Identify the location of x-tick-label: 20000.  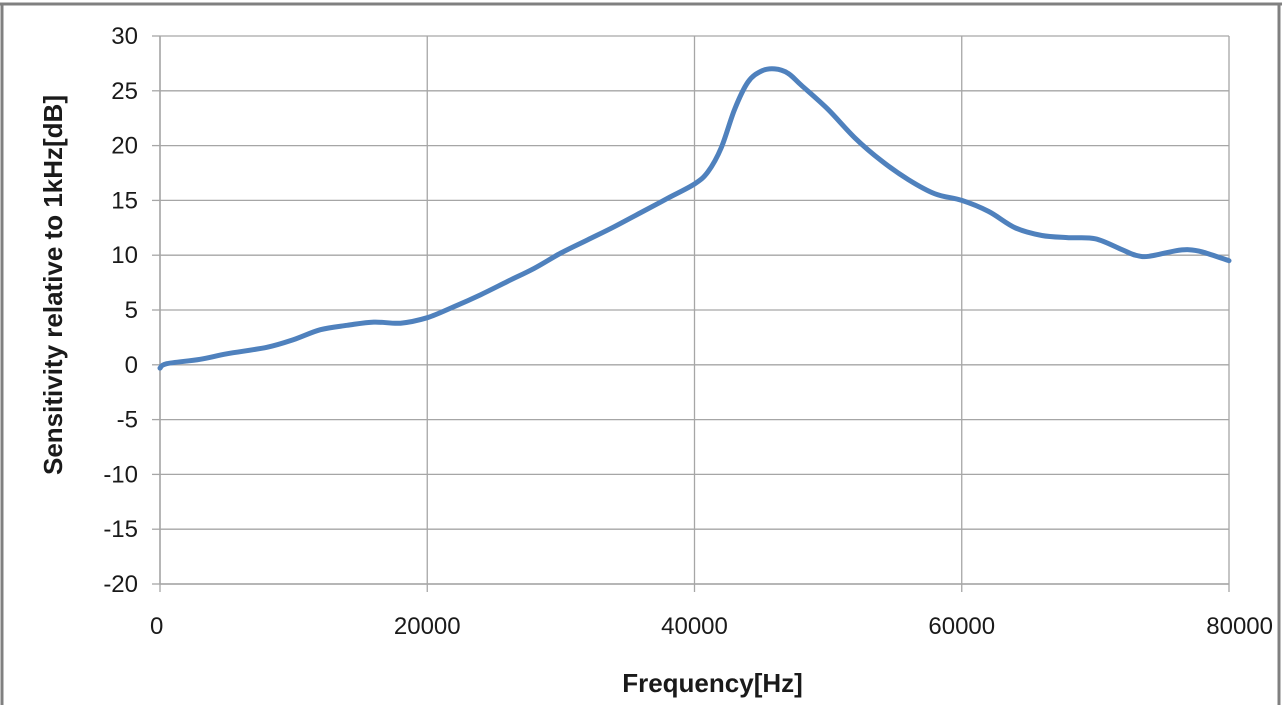
(427, 626).